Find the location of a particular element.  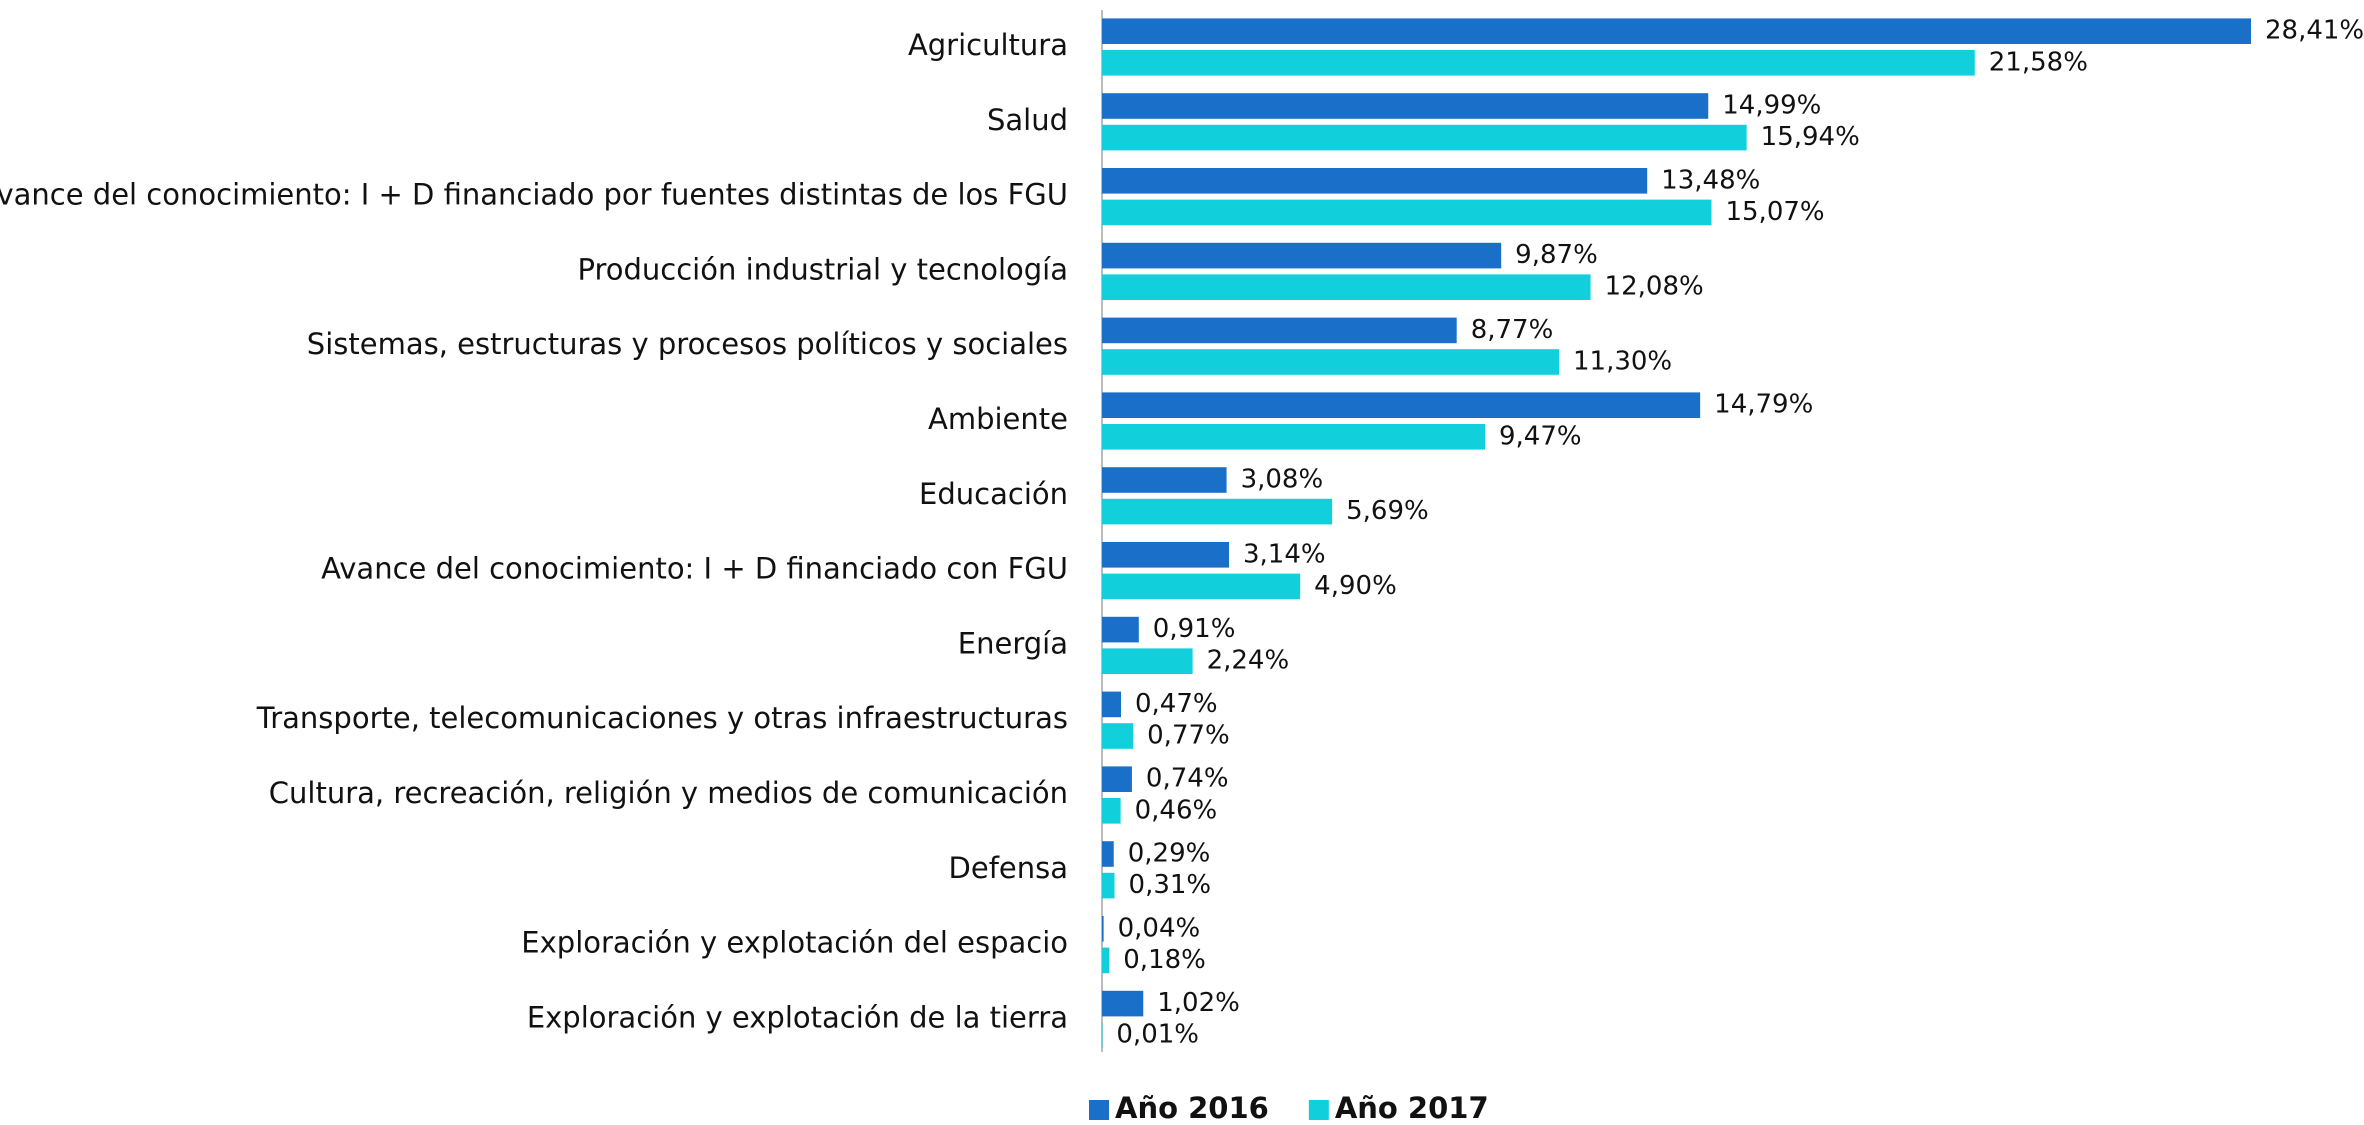

value-label: 0,29% is located at coordinates (1169, 854).